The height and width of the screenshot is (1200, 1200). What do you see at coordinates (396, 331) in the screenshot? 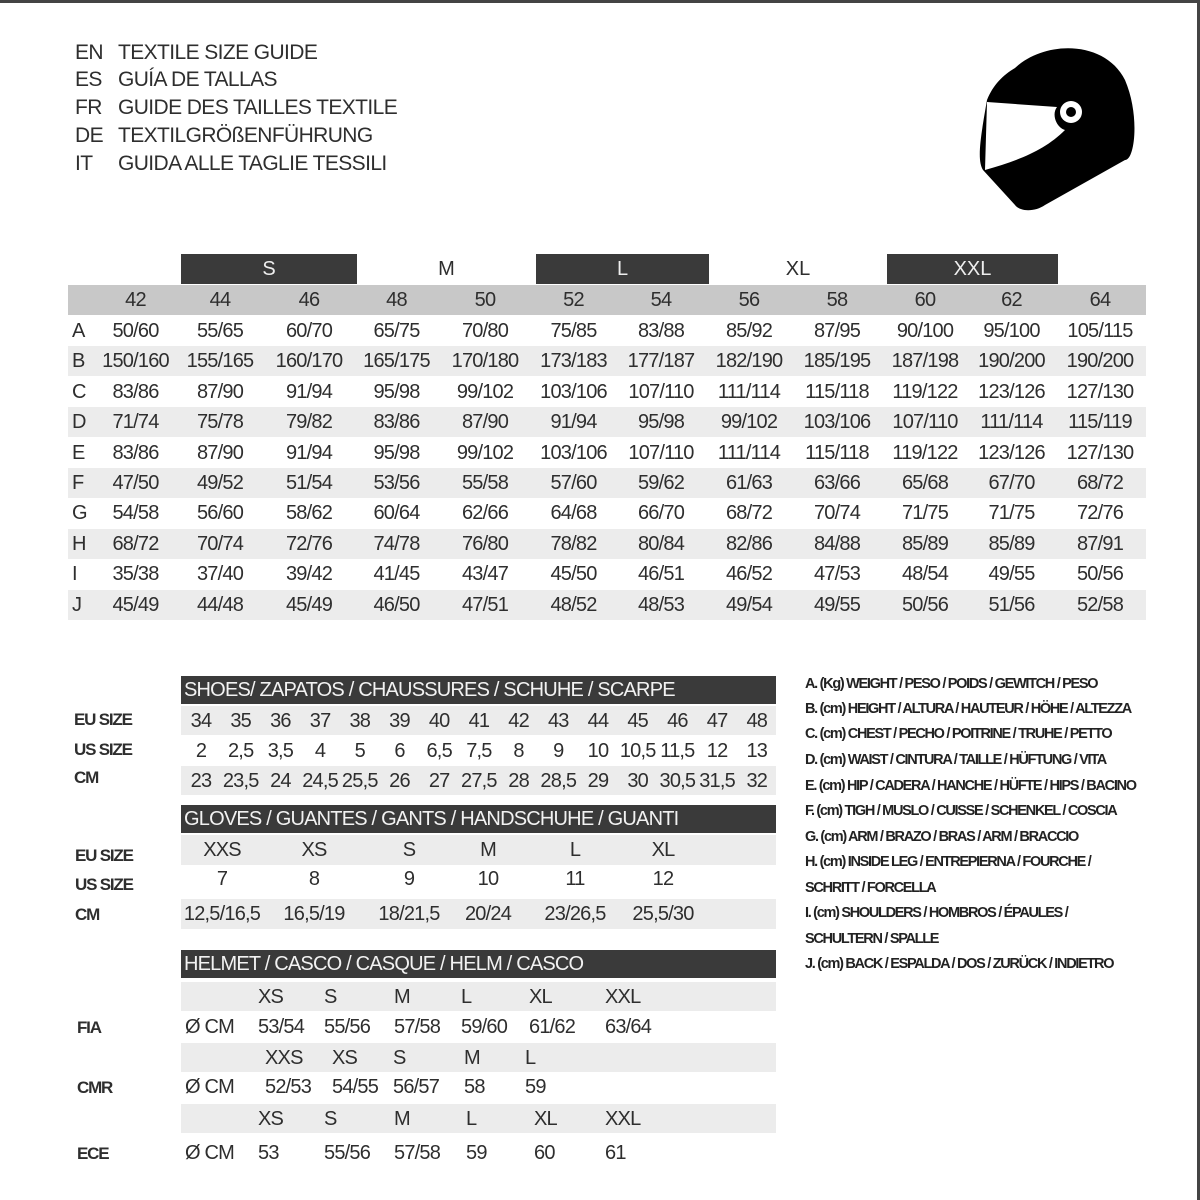
I see `table-cell: 65/75` at bounding box center [396, 331].